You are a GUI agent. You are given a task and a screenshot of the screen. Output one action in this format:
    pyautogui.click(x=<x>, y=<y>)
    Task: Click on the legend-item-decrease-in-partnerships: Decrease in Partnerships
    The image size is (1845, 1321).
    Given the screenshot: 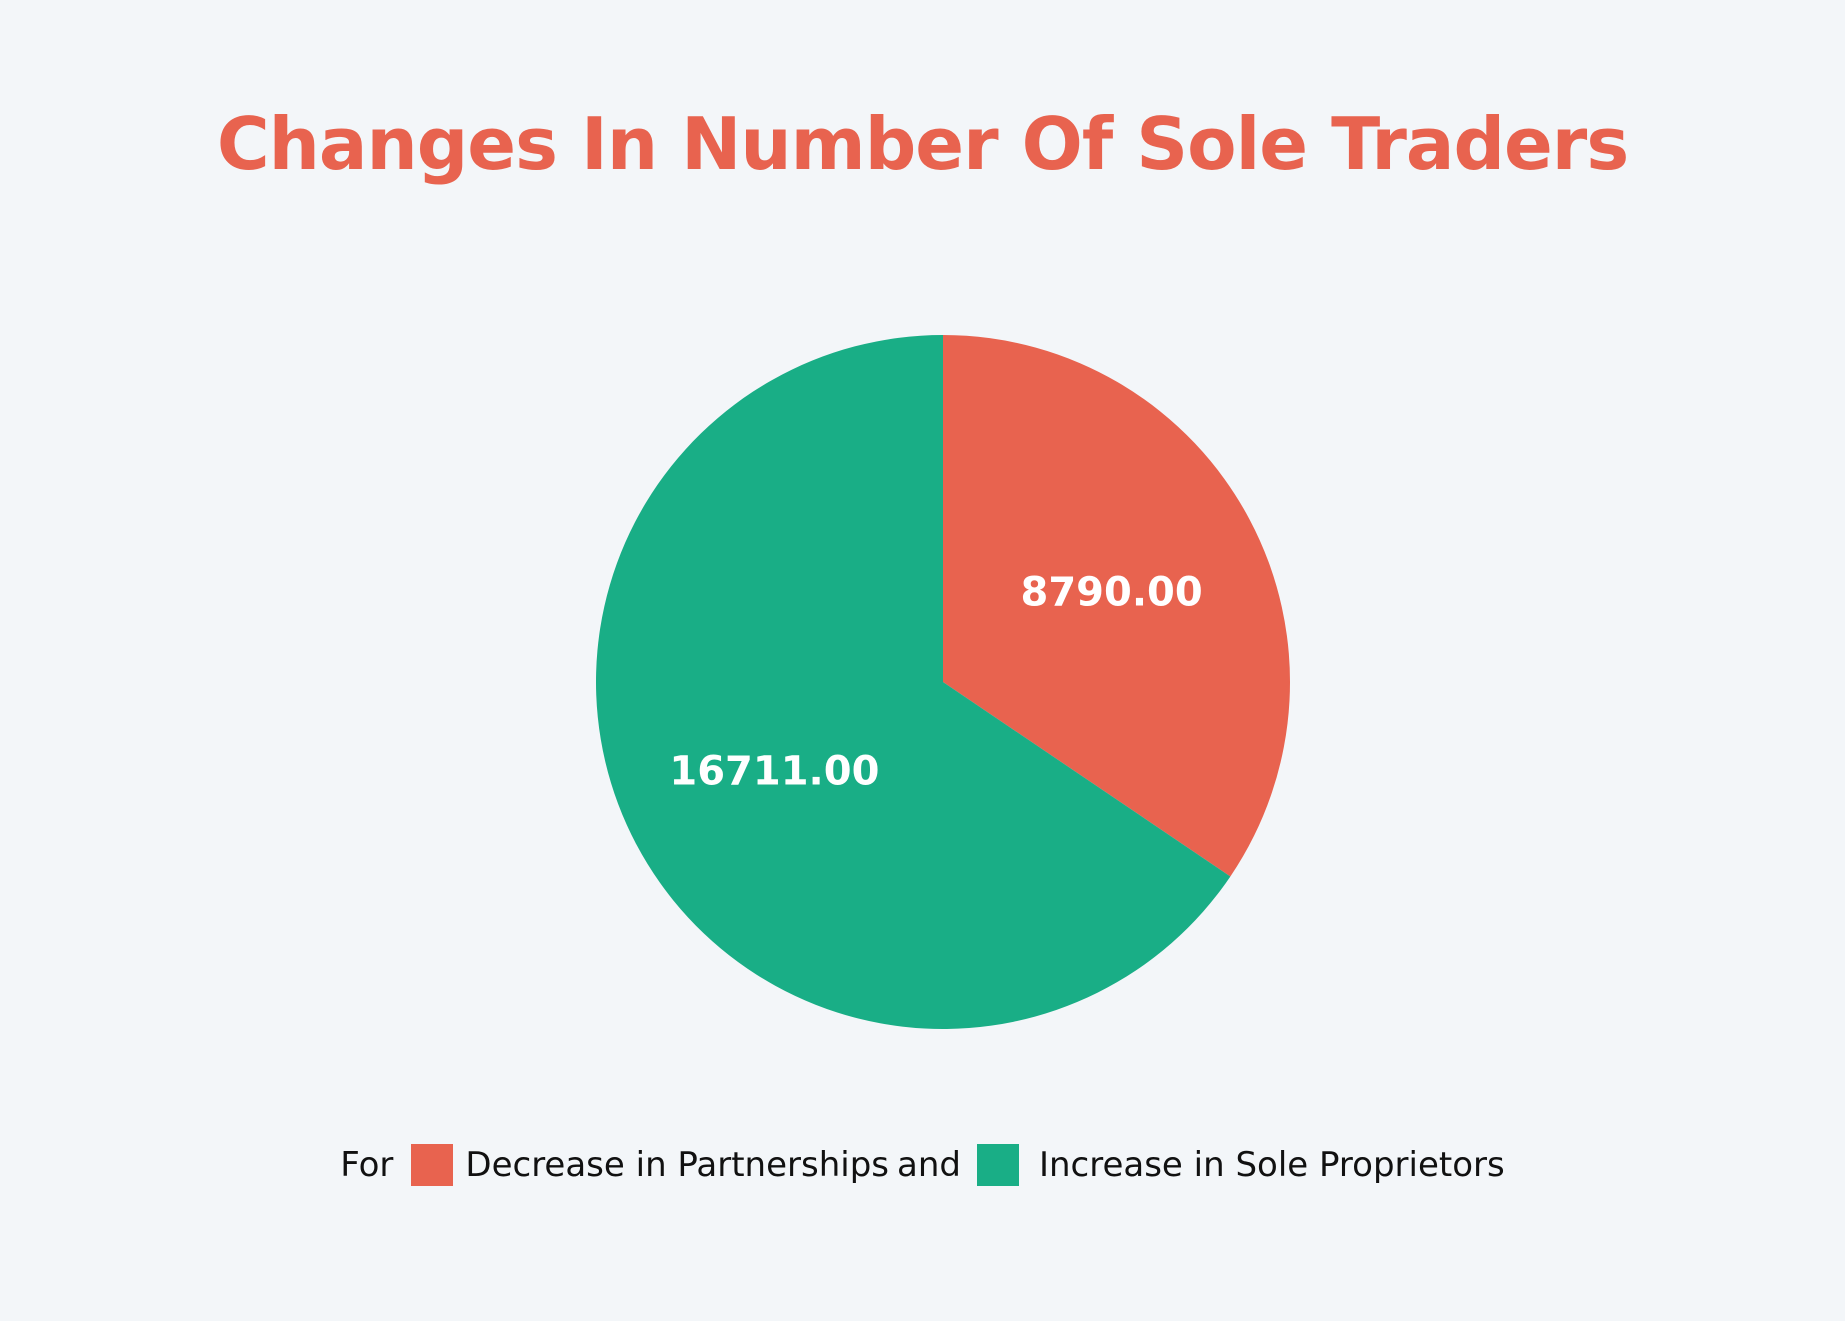 What is the action you would take?
    pyautogui.click(x=650, y=1165)
    